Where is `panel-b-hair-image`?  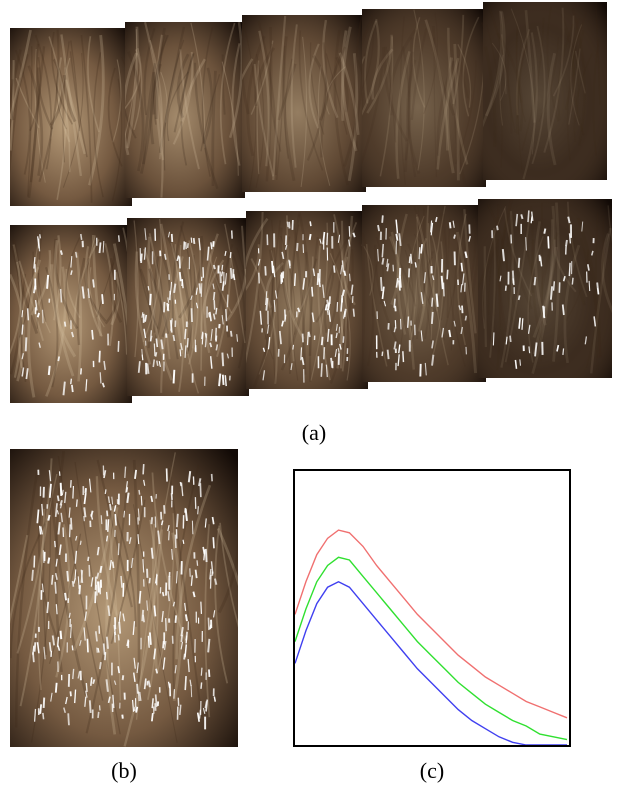
panel-b-hair-image is located at coordinates (124, 598).